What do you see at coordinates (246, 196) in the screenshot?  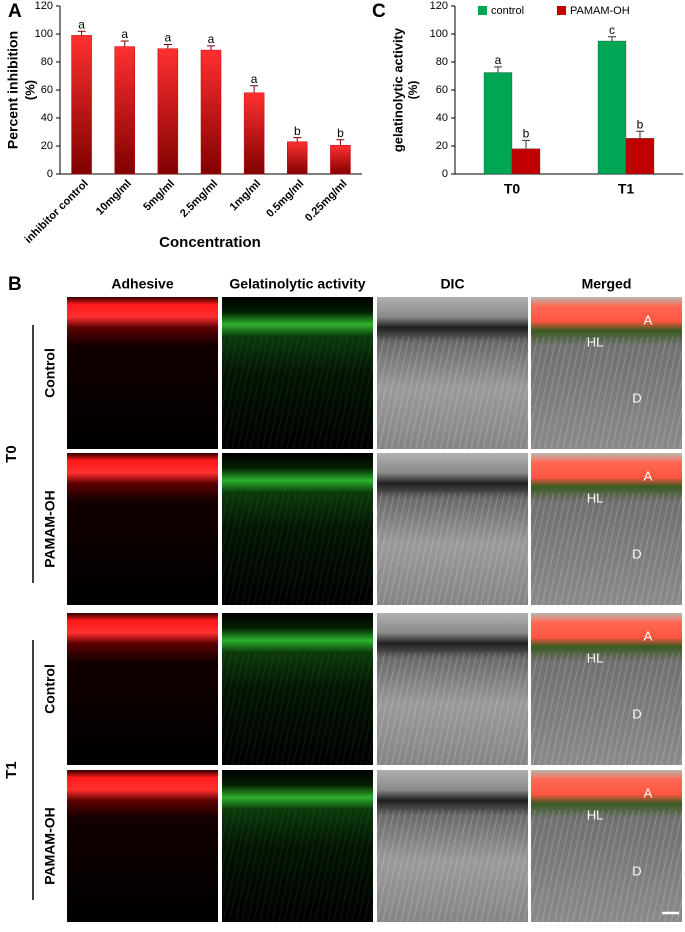 I see `x-tick-label: 1mg/ml` at bounding box center [246, 196].